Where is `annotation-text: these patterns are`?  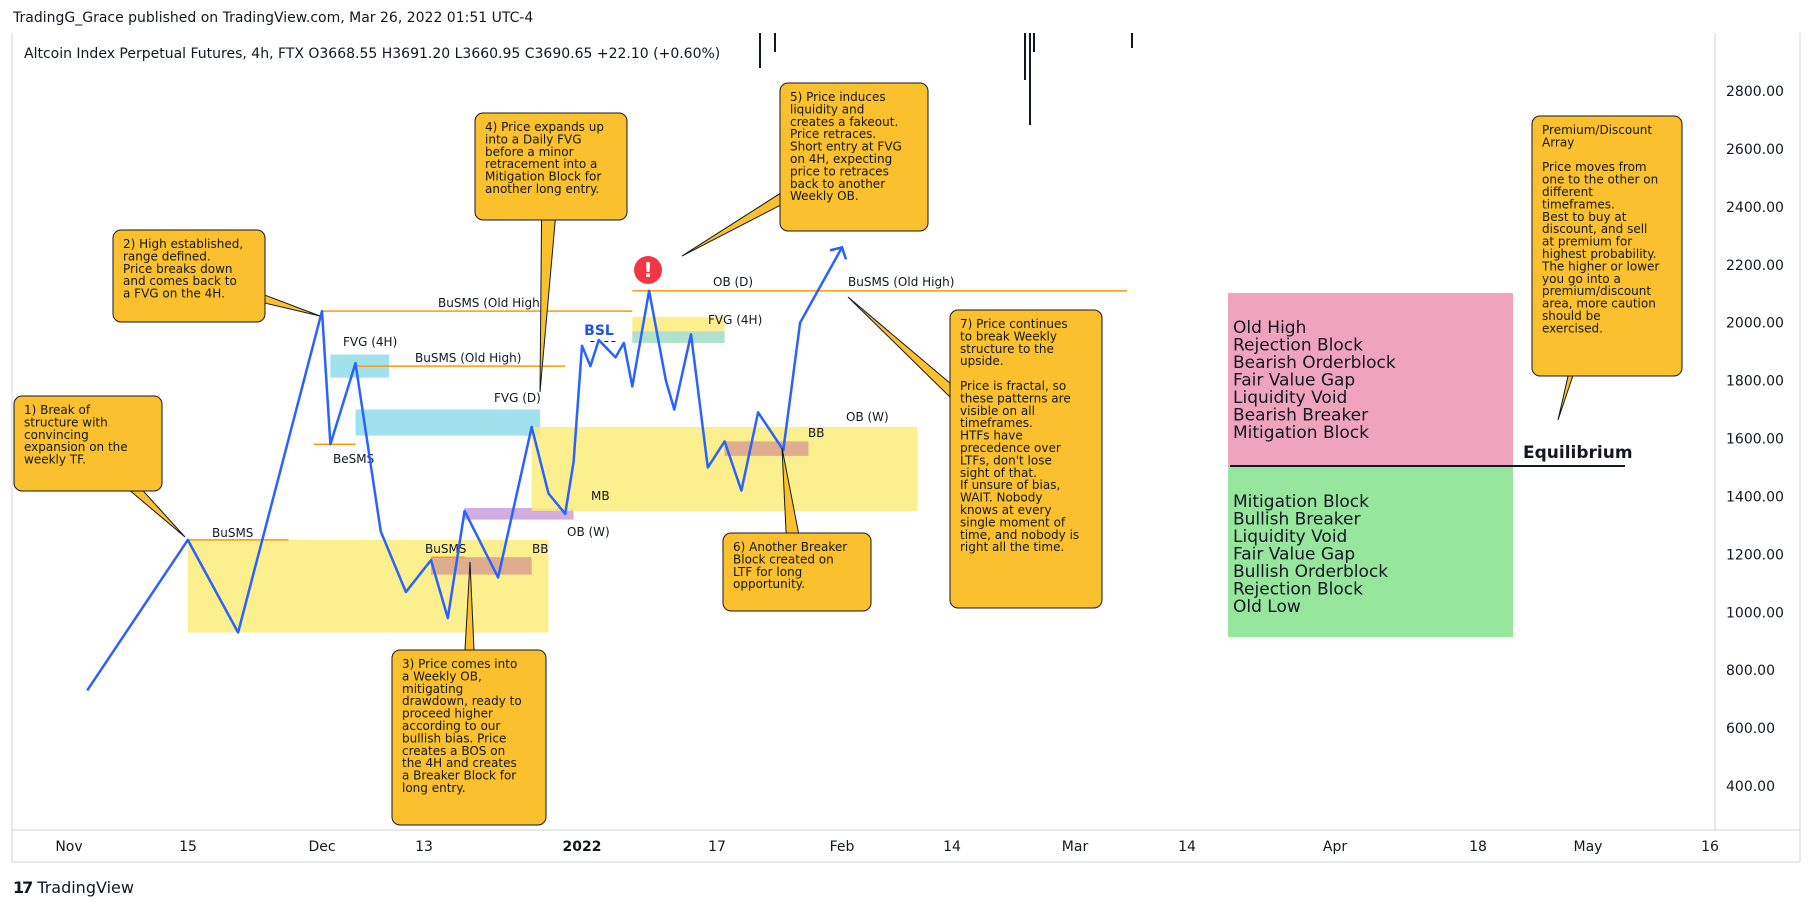 annotation-text: these patterns are is located at coordinates (1015, 398).